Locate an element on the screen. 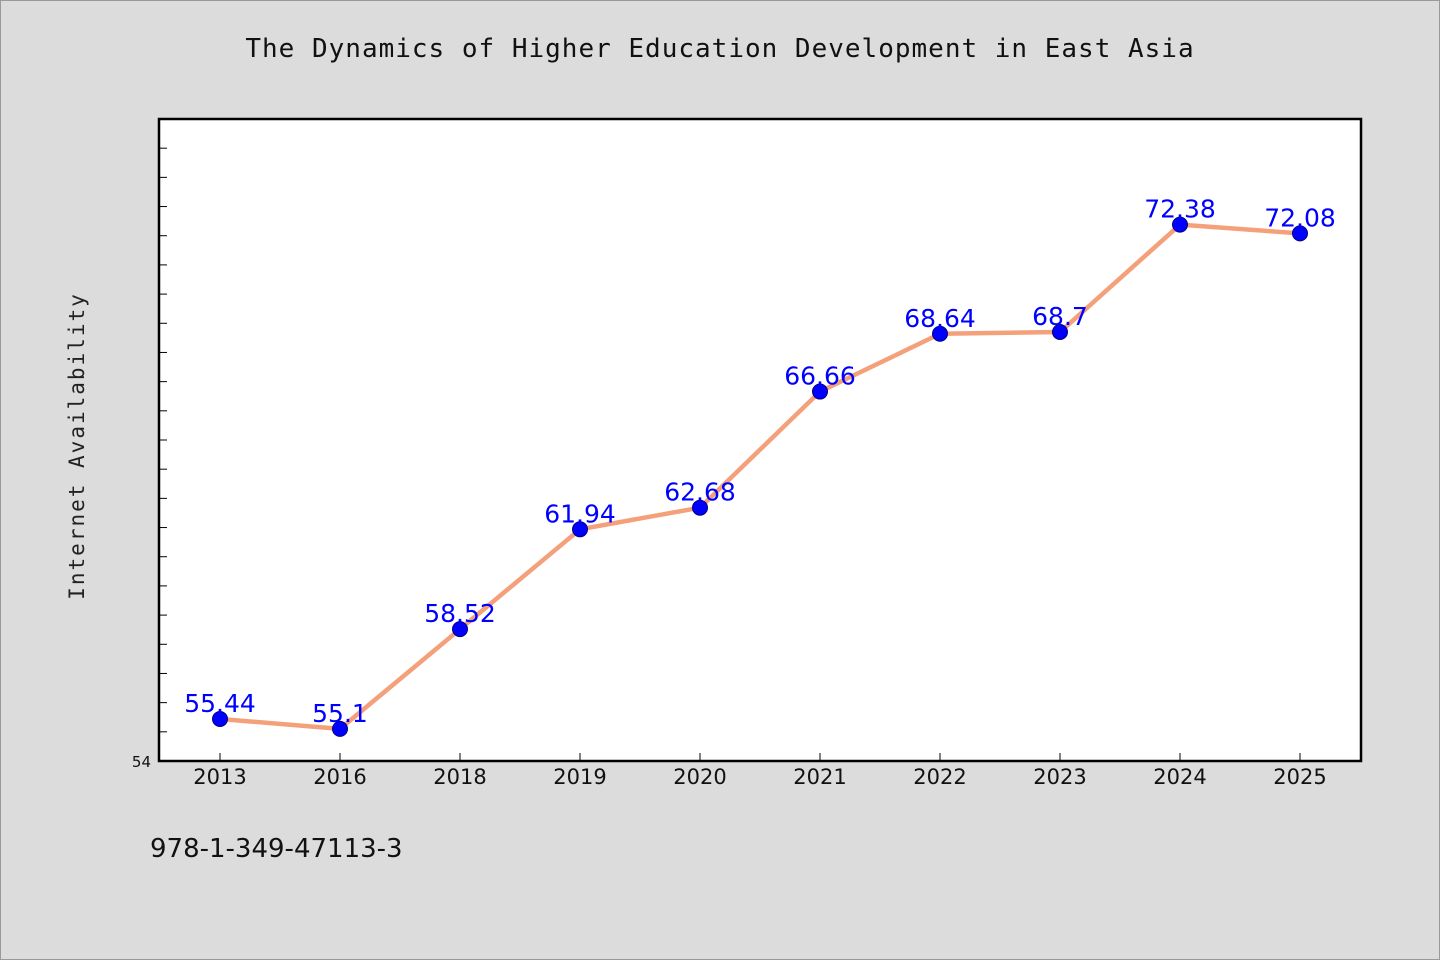 The width and height of the screenshot is (1440, 960). data-label: 55.44 is located at coordinates (220, 703).